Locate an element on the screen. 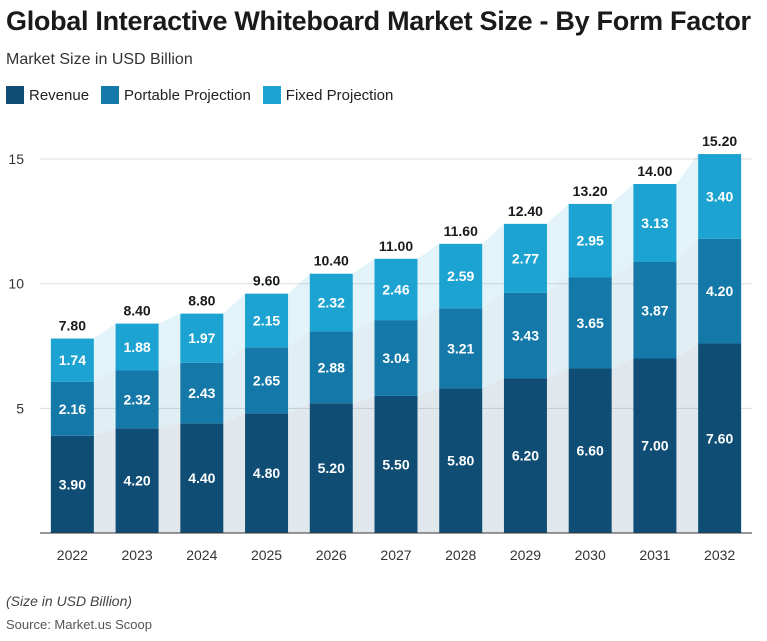 The width and height of the screenshot is (767, 641). connector-band-portable-projection-2023 is located at coordinates (169, 395).